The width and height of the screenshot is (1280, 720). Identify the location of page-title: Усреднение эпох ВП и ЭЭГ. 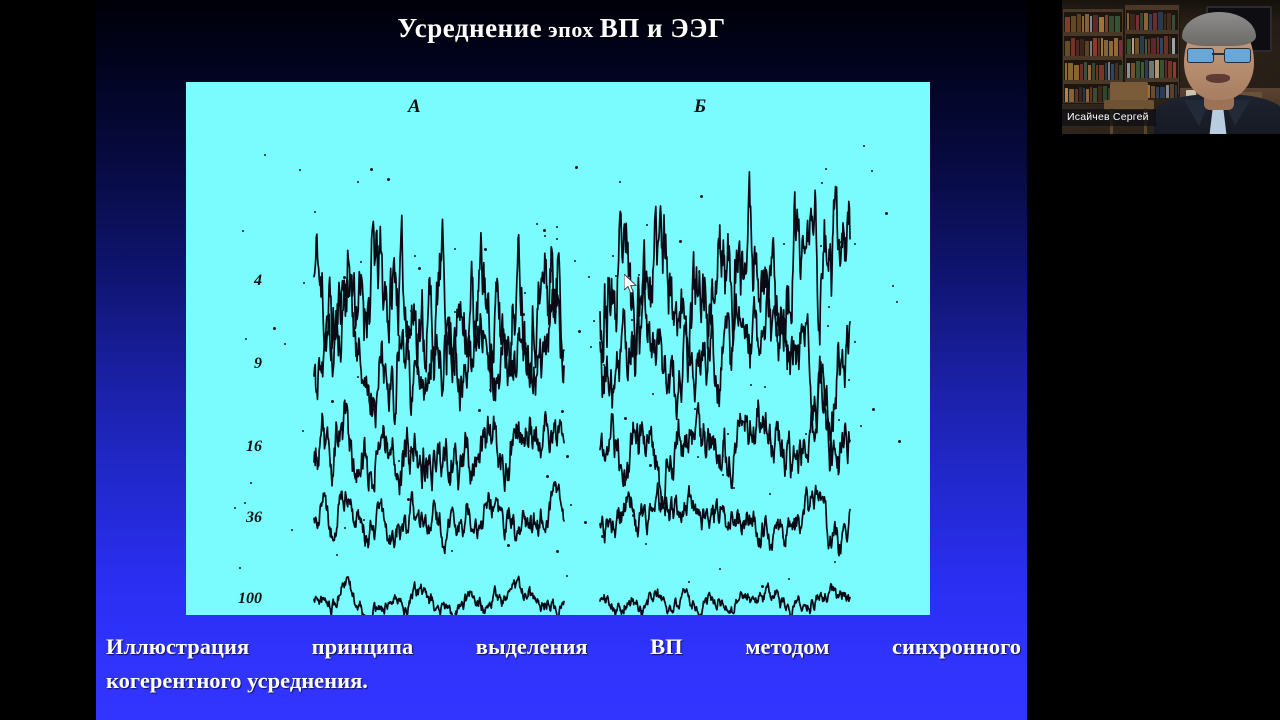
(561, 28).